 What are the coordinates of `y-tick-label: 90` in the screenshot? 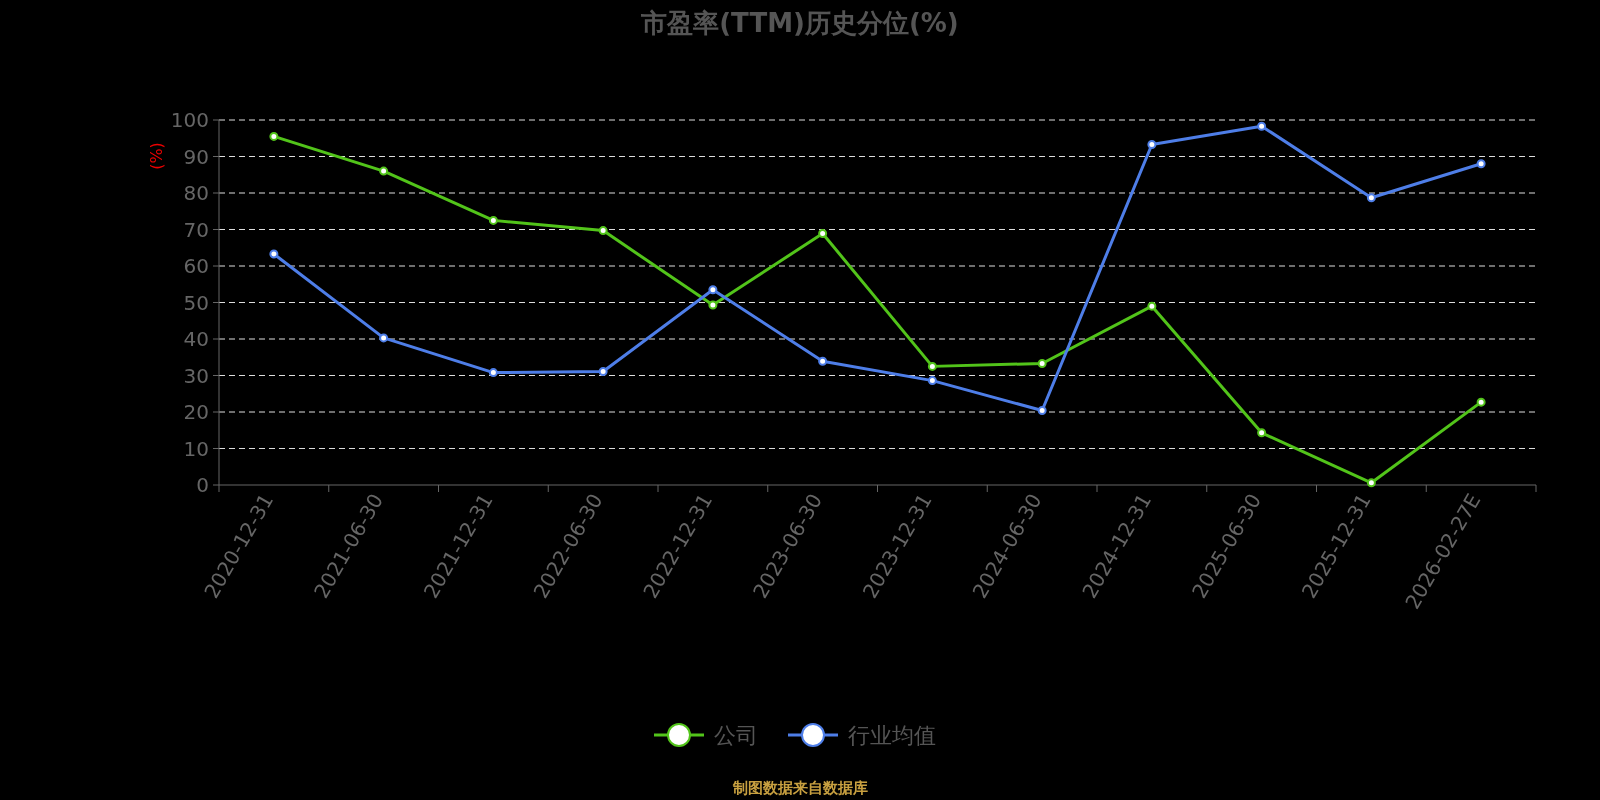 It's located at (196, 156).